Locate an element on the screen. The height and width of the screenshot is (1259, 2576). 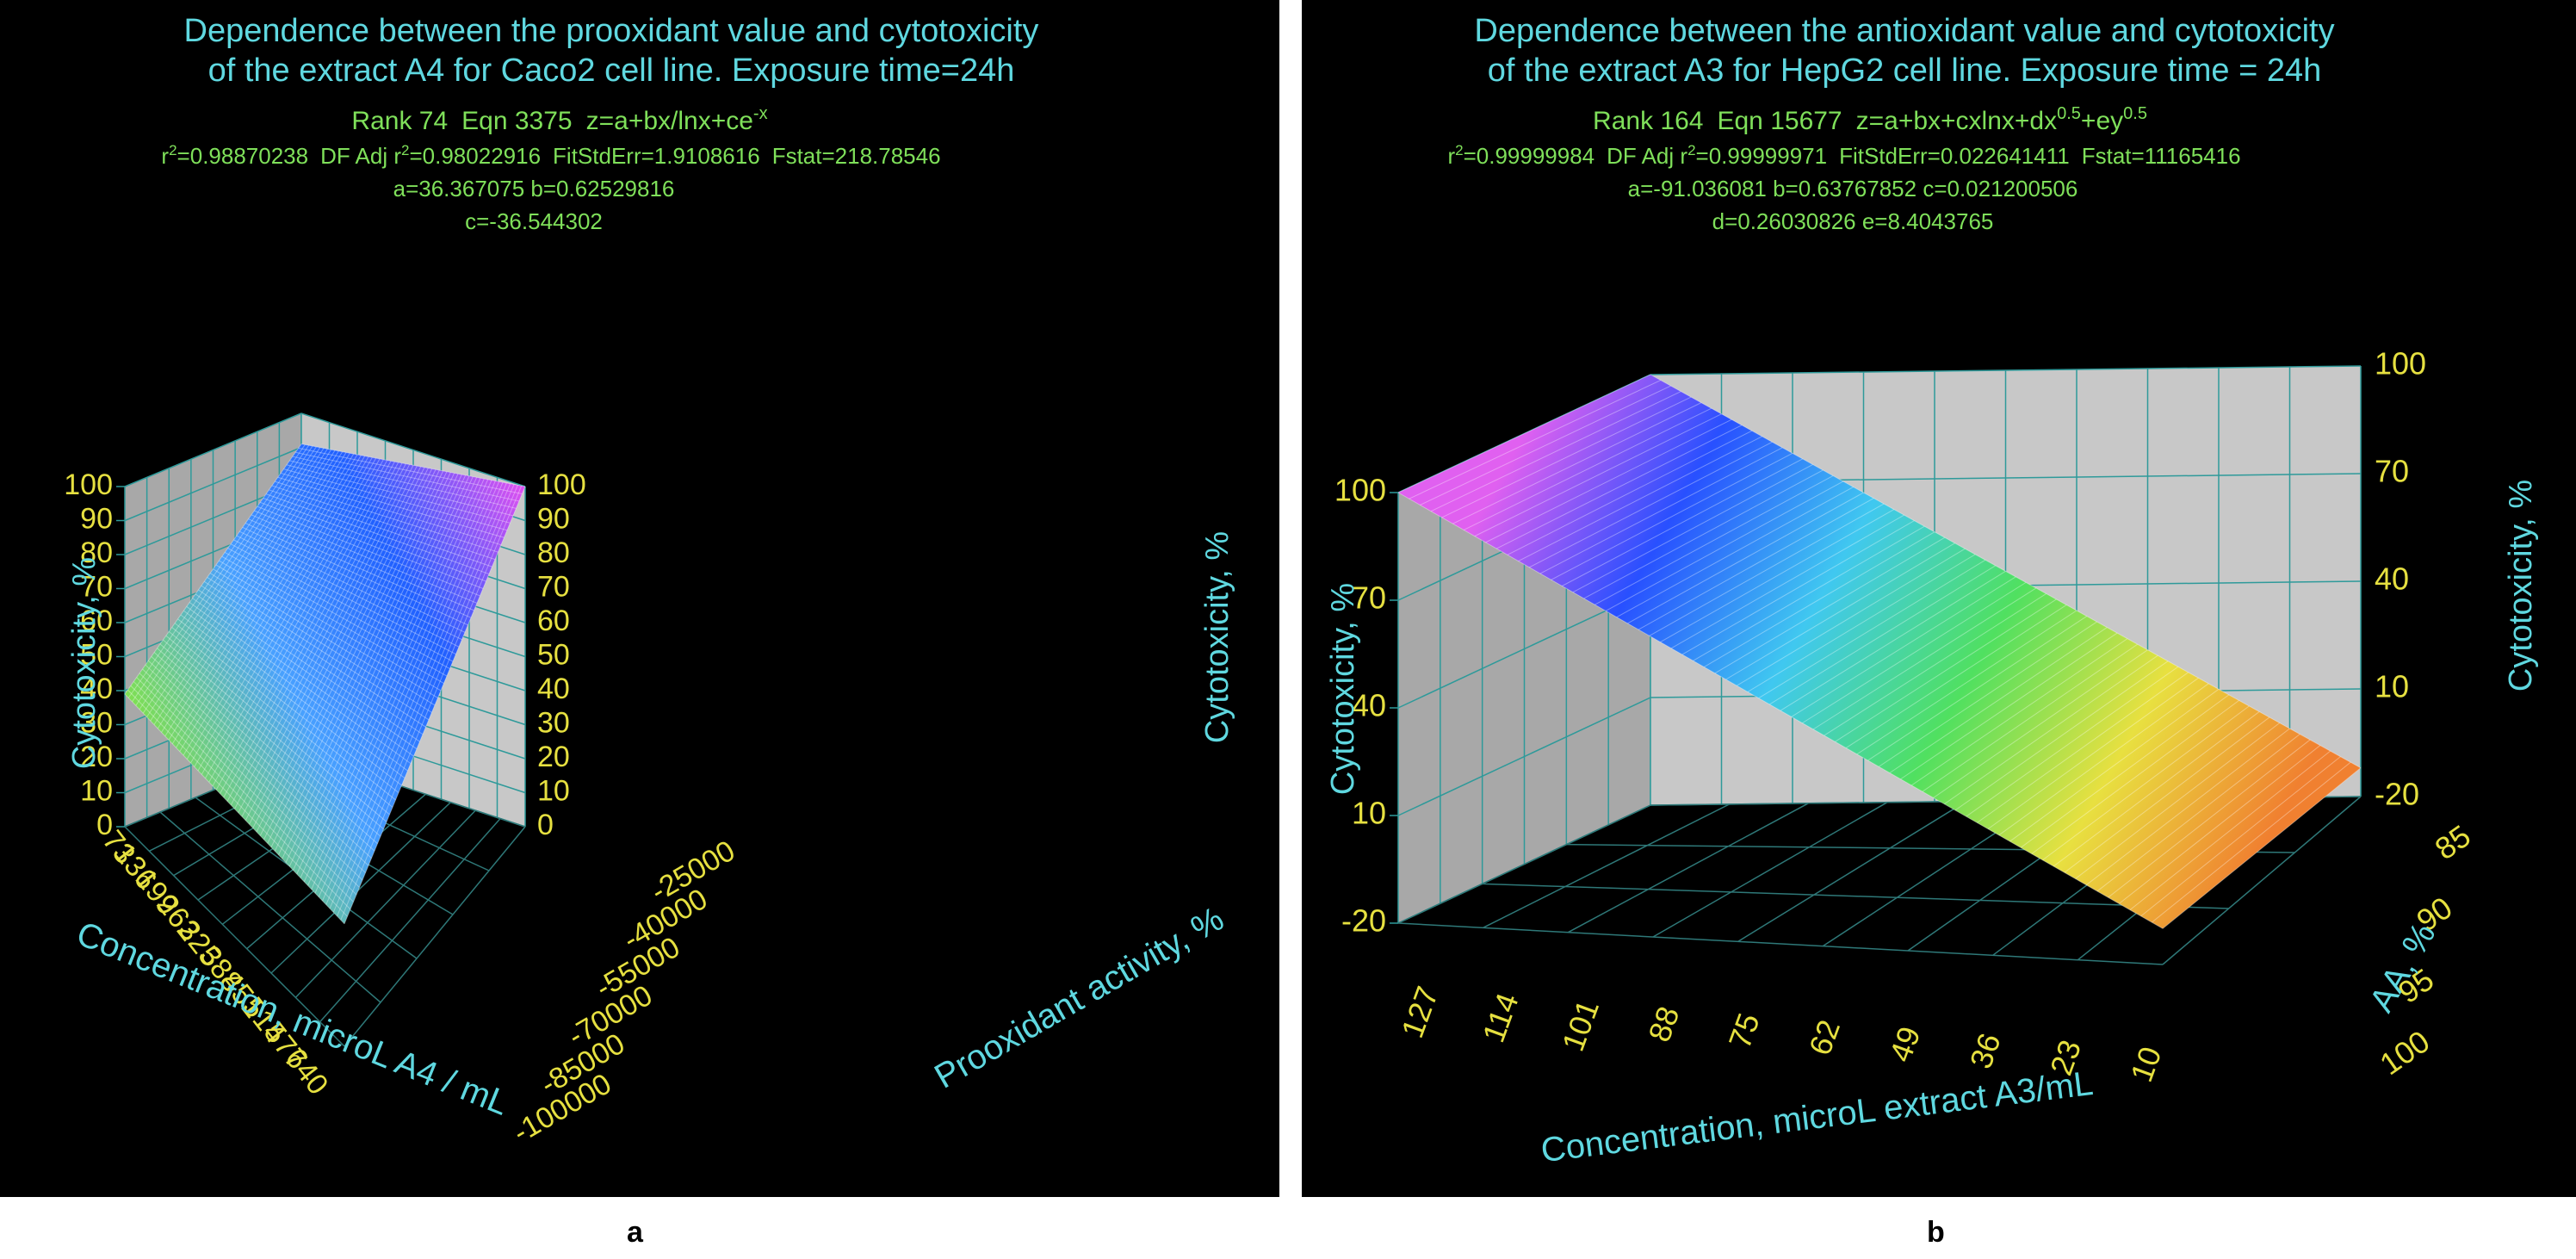
a-z-tick-right: 80 is located at coordinates (554, 553).